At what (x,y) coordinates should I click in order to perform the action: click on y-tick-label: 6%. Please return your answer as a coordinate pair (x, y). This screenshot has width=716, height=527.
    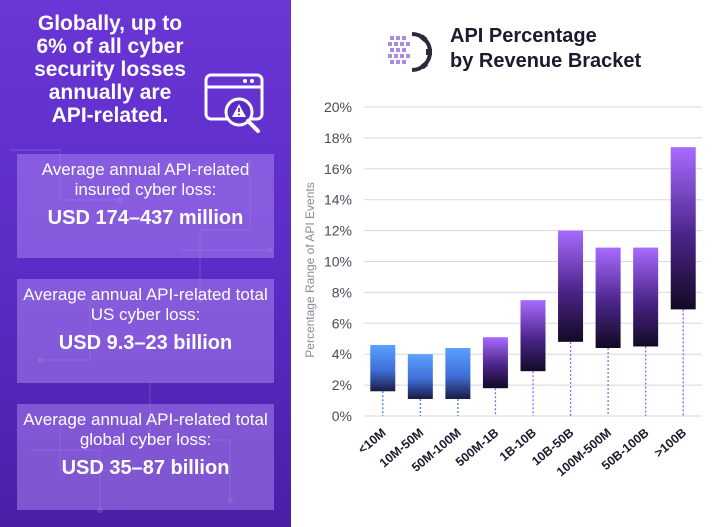
    Looking at the image, I should click on (342, 323).